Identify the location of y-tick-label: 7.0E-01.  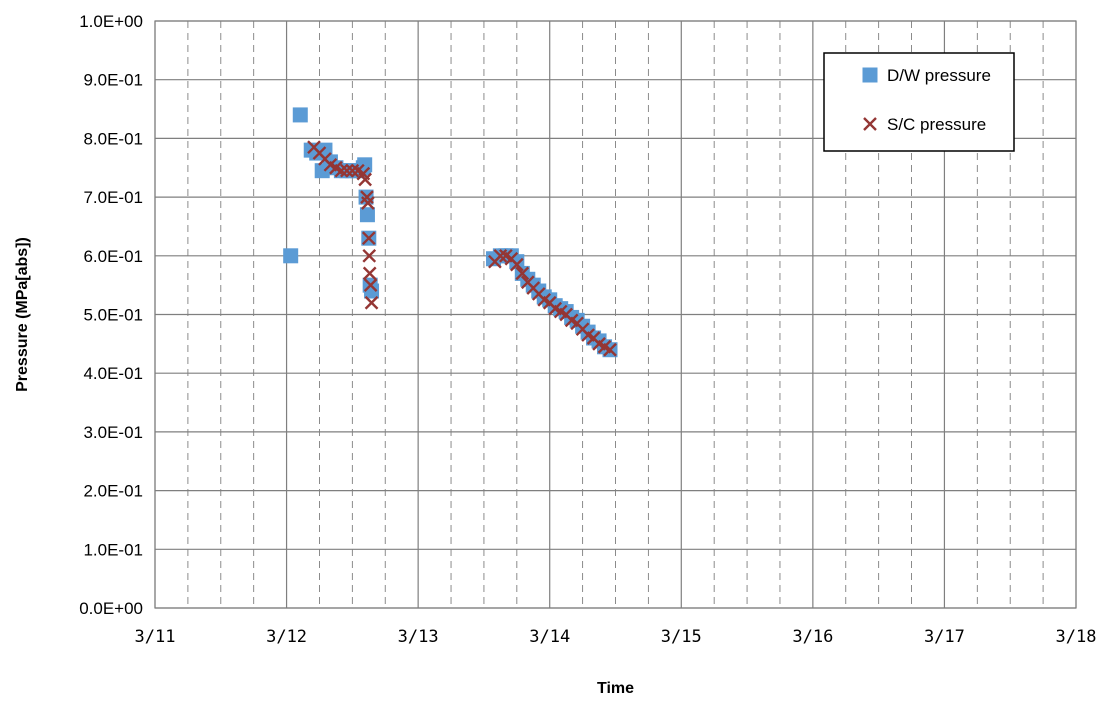
(113, 197).